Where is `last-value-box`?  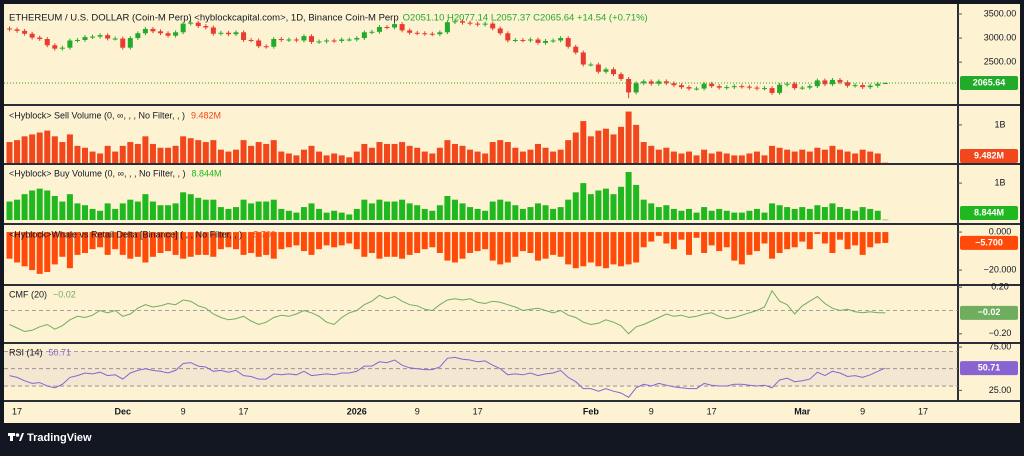 last-value-box is located at coordinates (989, 83).